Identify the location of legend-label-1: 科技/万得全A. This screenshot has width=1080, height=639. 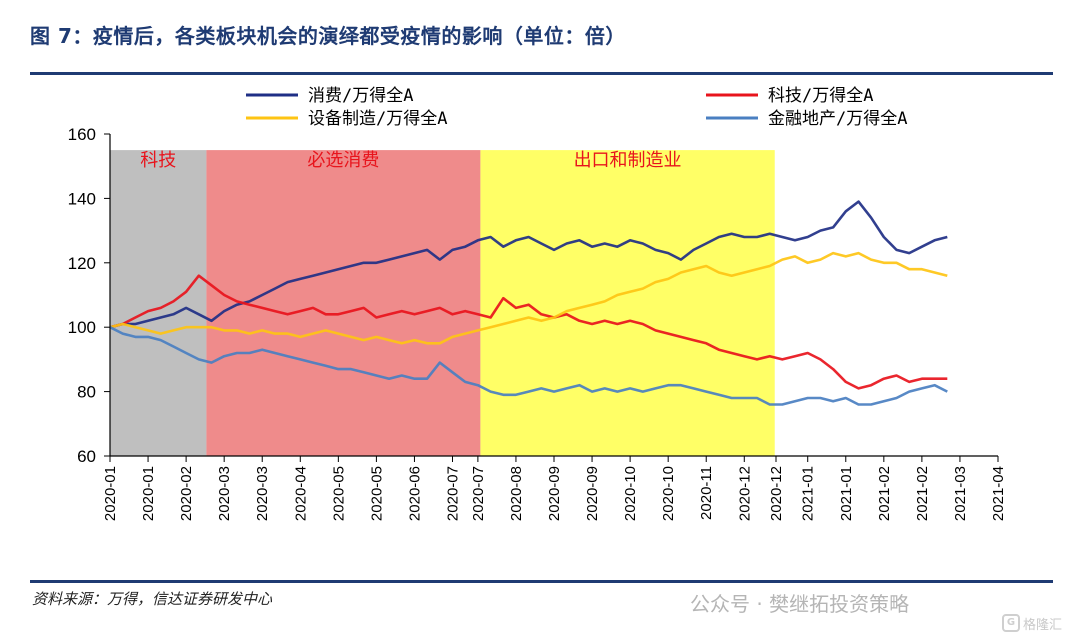
(820, 96).